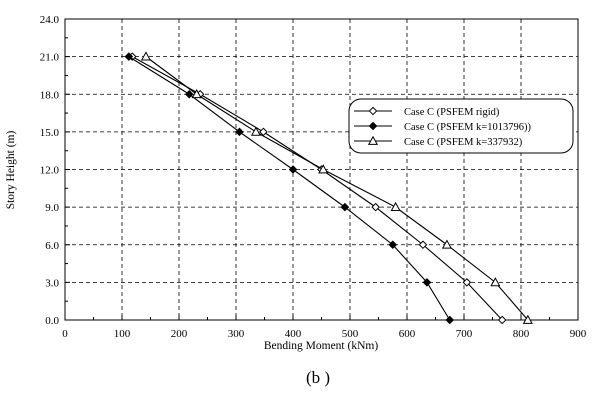 Image resolution: width=592 pixels, height=411 pixels. What do you see at coordinates (65, 334) in the screenshot?
I see `x-tick-label: 0` at bounding box center [65, 334].